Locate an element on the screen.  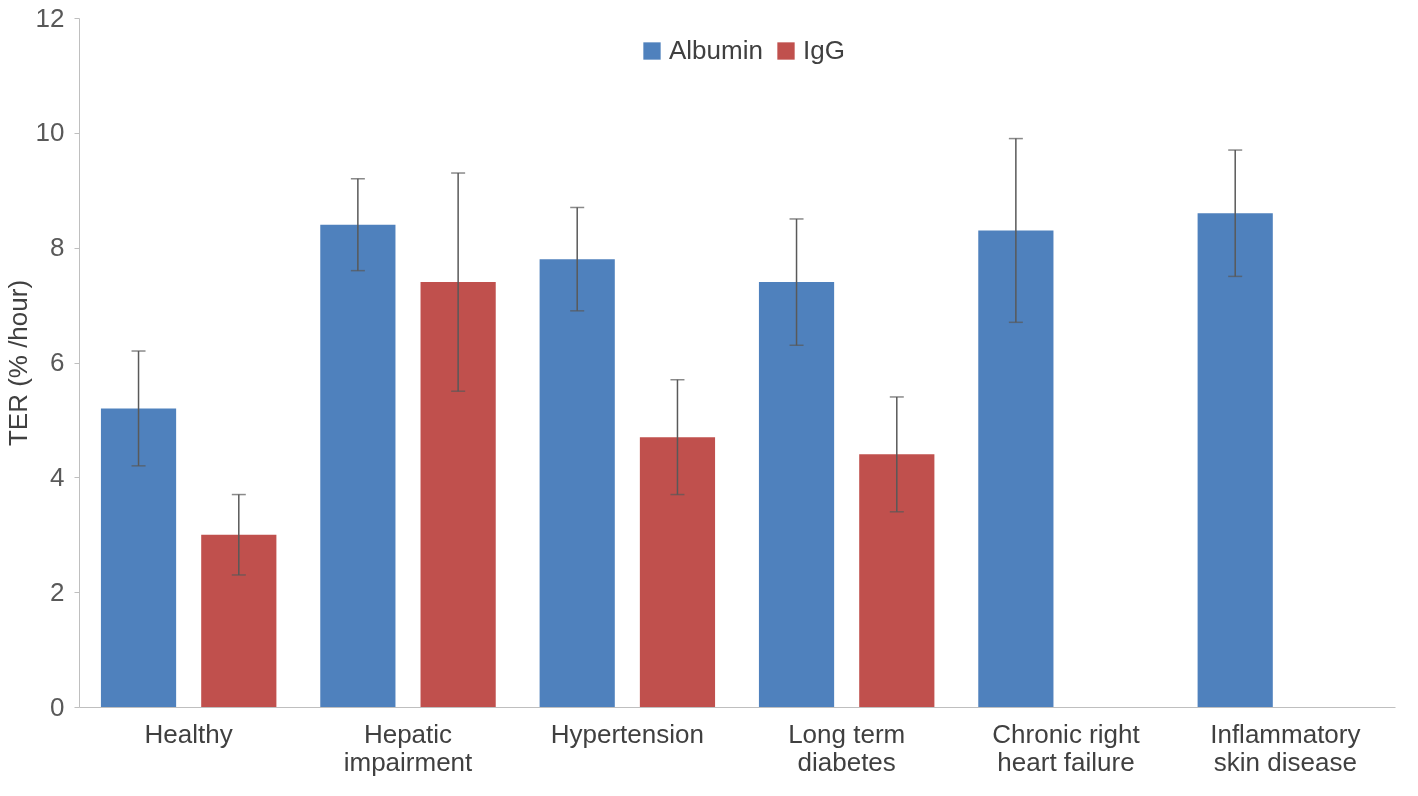
x-tick-label: Hypertension is located at coordinates (627, 733).